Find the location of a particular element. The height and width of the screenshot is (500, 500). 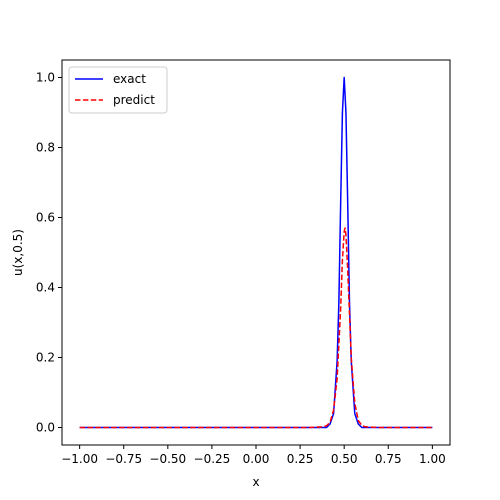

y-axis-label: u(x,0.5) is located at coordinates (18, 252).